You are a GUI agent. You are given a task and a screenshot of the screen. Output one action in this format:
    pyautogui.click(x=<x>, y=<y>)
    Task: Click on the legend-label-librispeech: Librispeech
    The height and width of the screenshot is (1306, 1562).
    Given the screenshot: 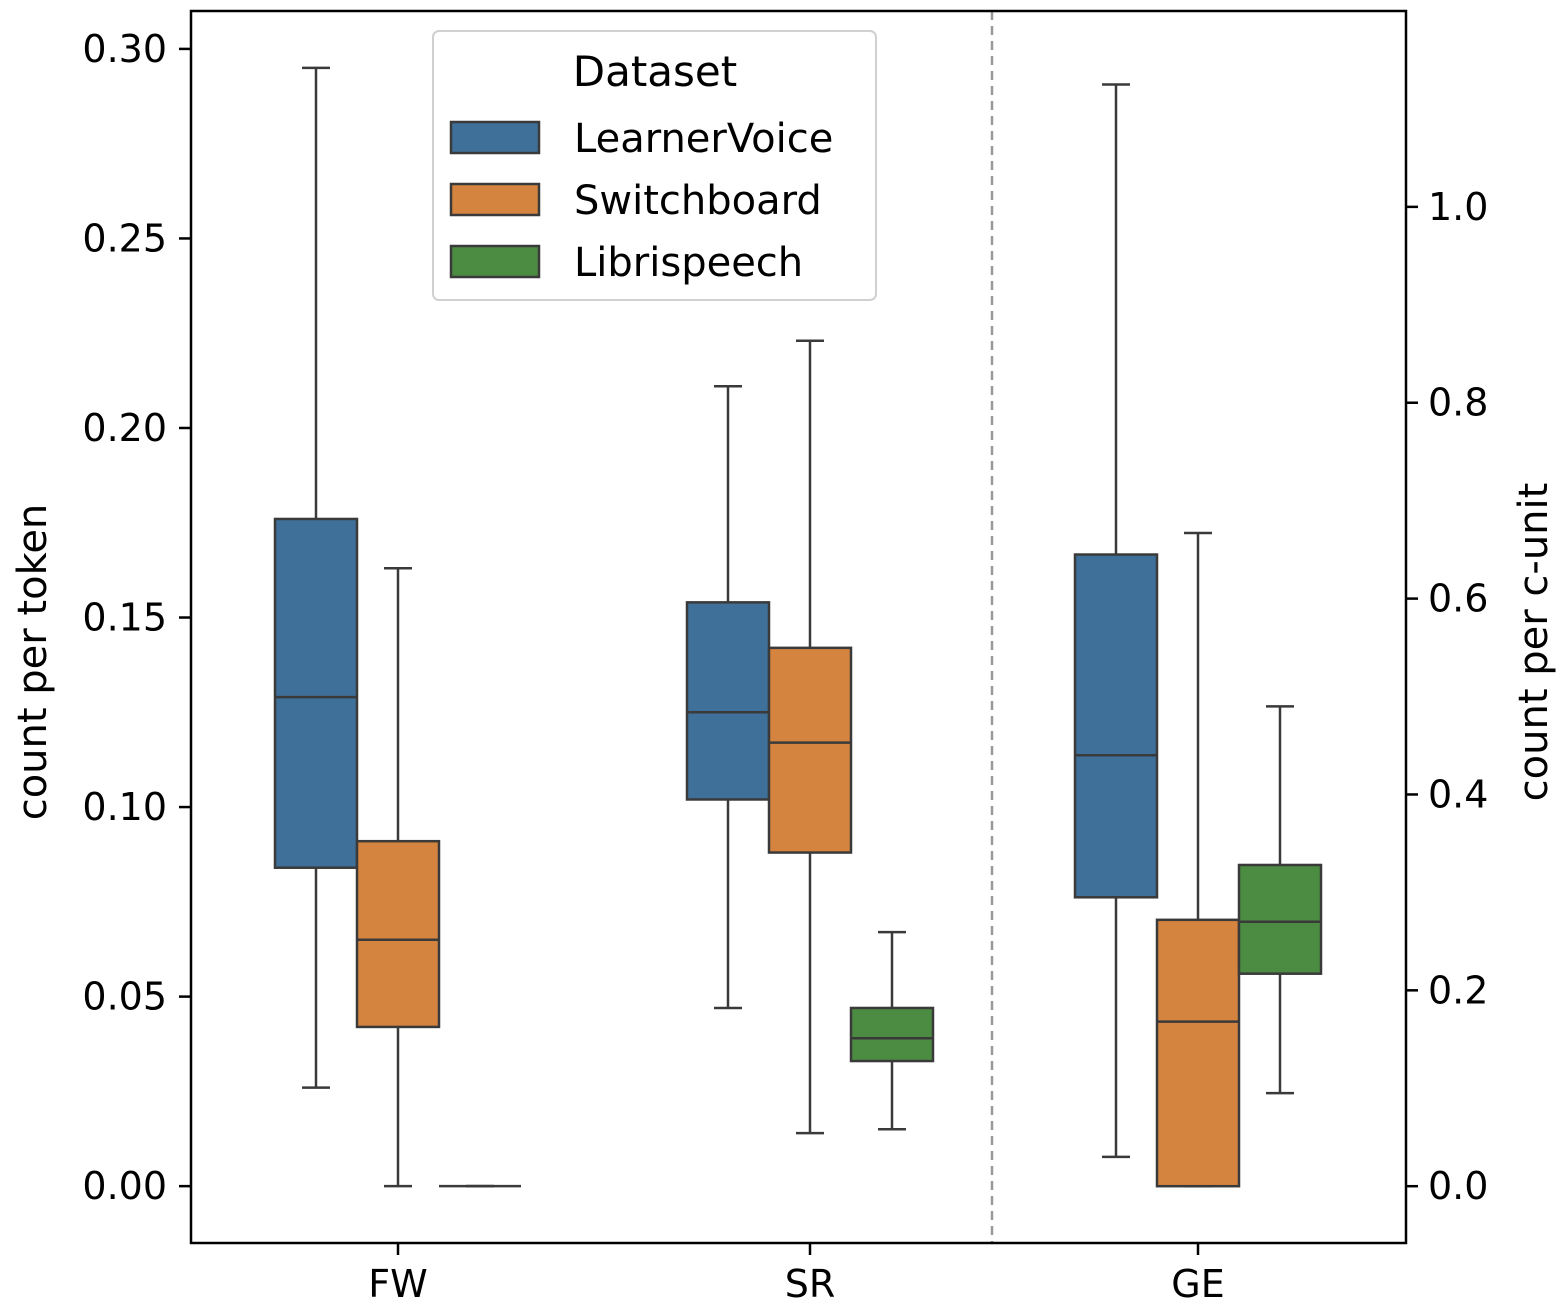 What is the action you would take?
    pyautogui.click(x=688, y=263)
    